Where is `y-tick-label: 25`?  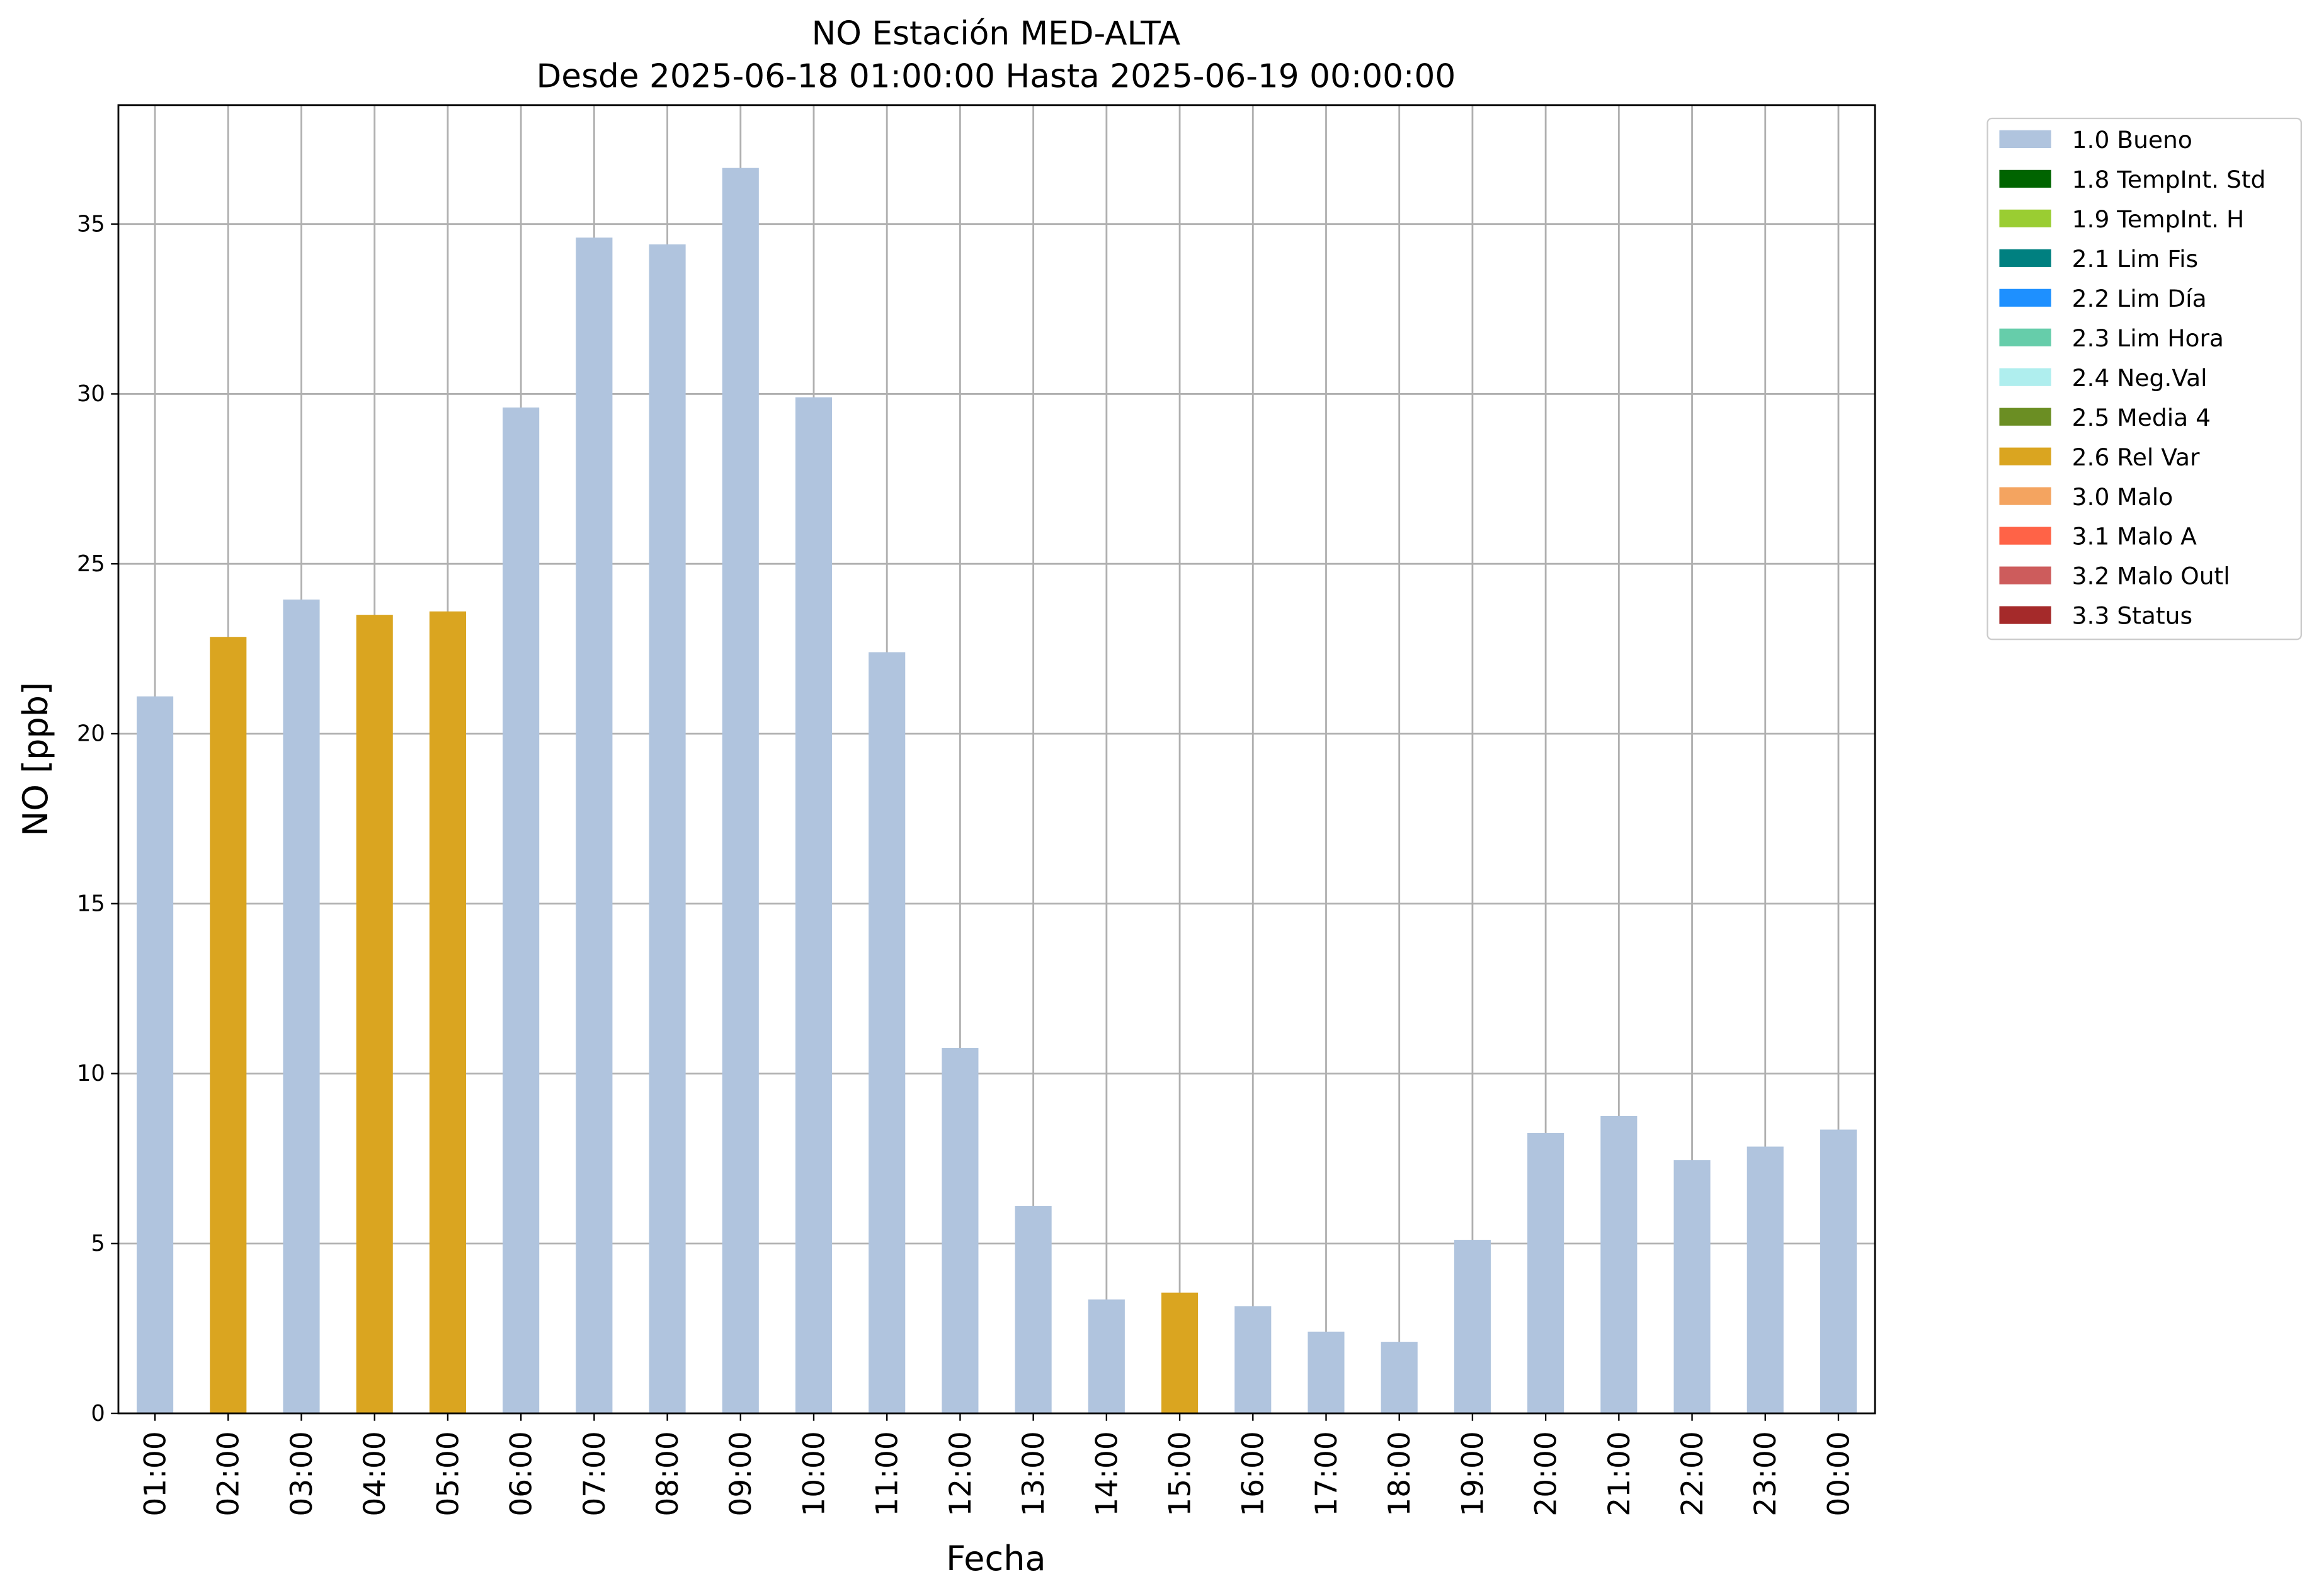 y-tick-label: 25 is located at coordinates (91, 564).